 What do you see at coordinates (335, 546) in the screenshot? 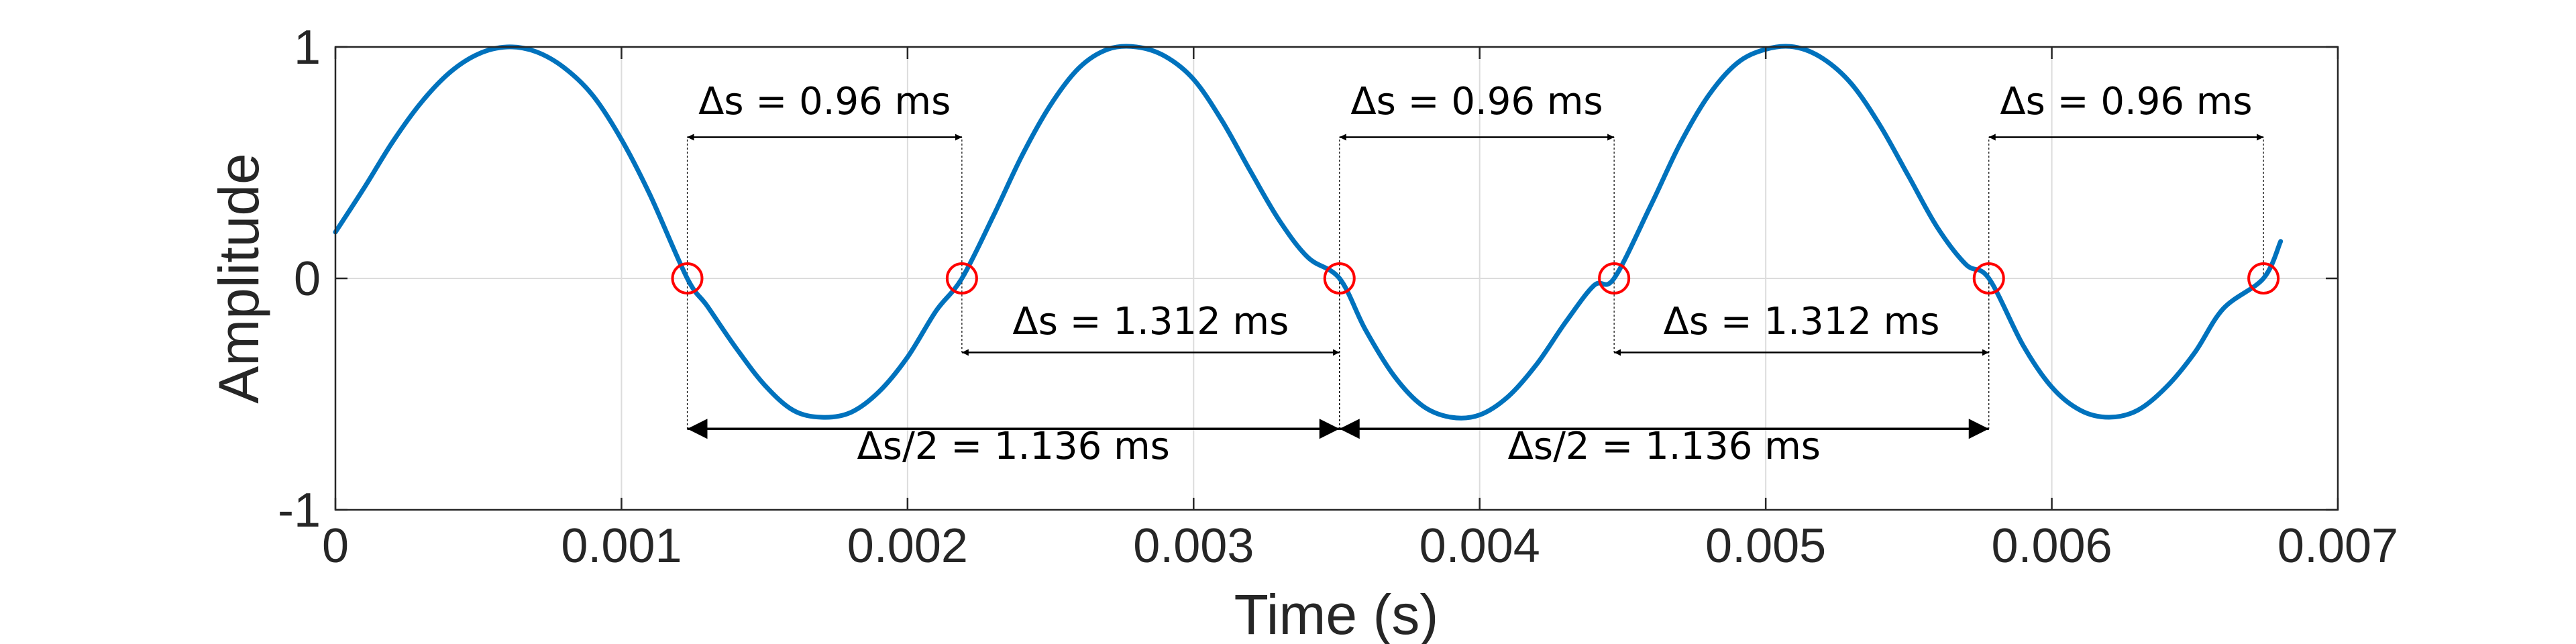
I see `x-tick-label: 0` at bounding box center [335, 546].